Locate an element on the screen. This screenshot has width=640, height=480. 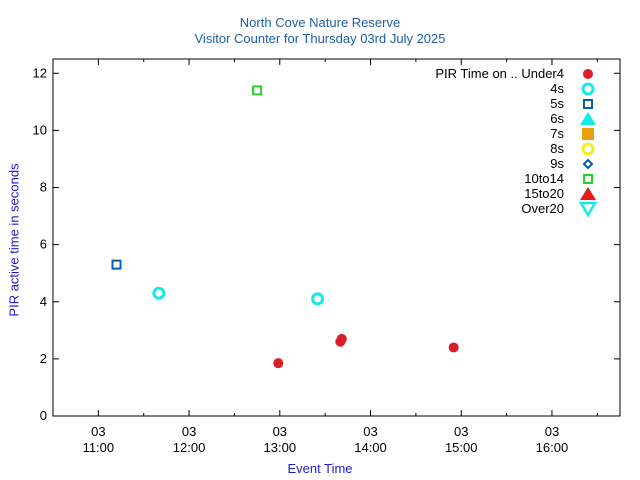
legend-label: 6s is located at coordinates (557, 118).